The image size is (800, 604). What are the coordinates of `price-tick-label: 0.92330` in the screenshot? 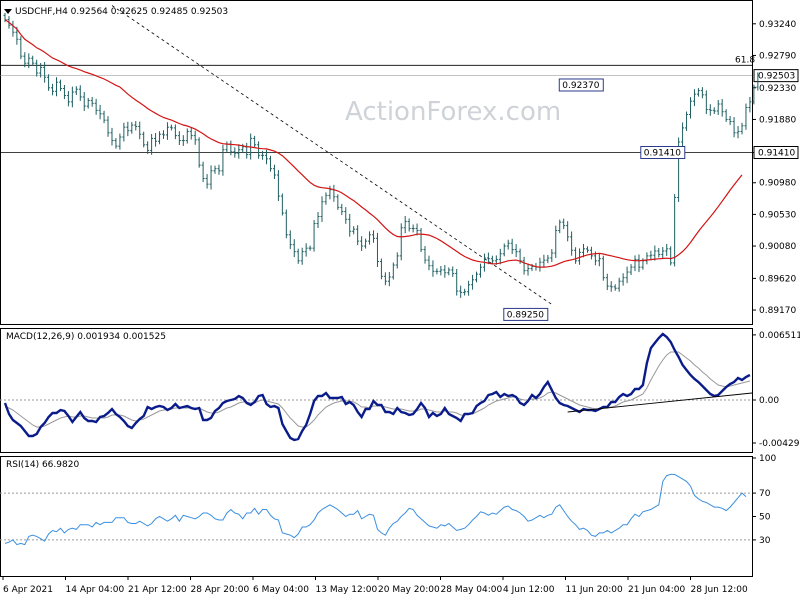 It's located at (777, 89).